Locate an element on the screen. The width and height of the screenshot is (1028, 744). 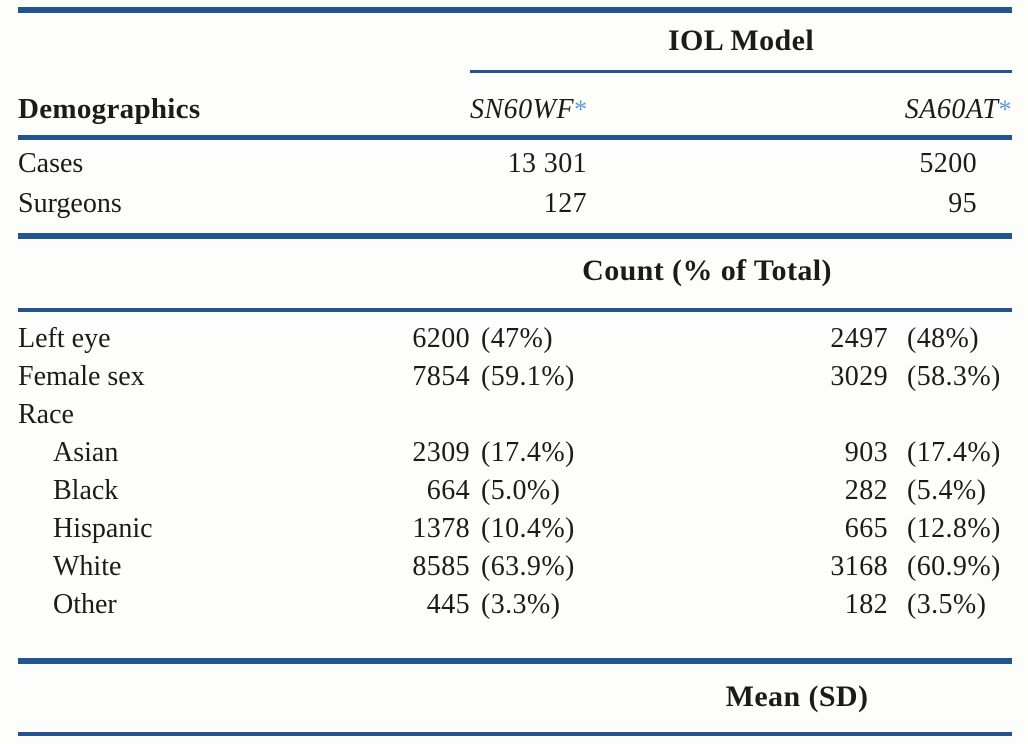
stub-header: Demographics is located at coordinates (109, 109).